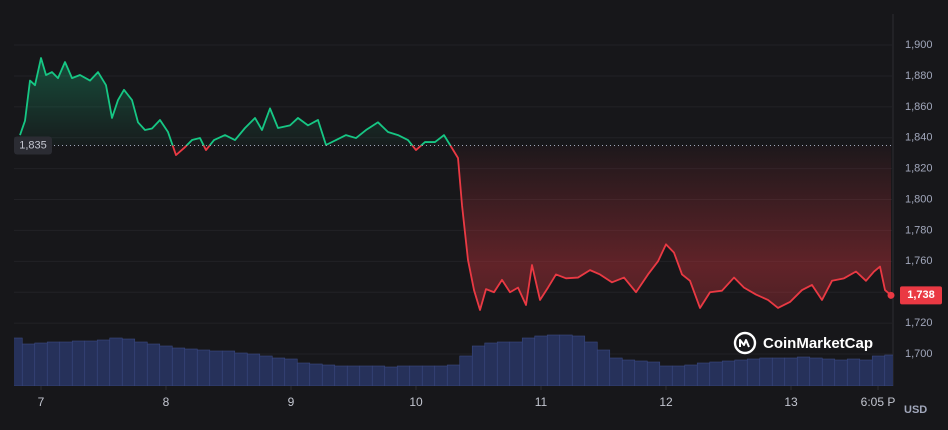  Describe the element at coordinates (919, 138) in the screenshot. I see `y-tick-label: 1,840` at that location.